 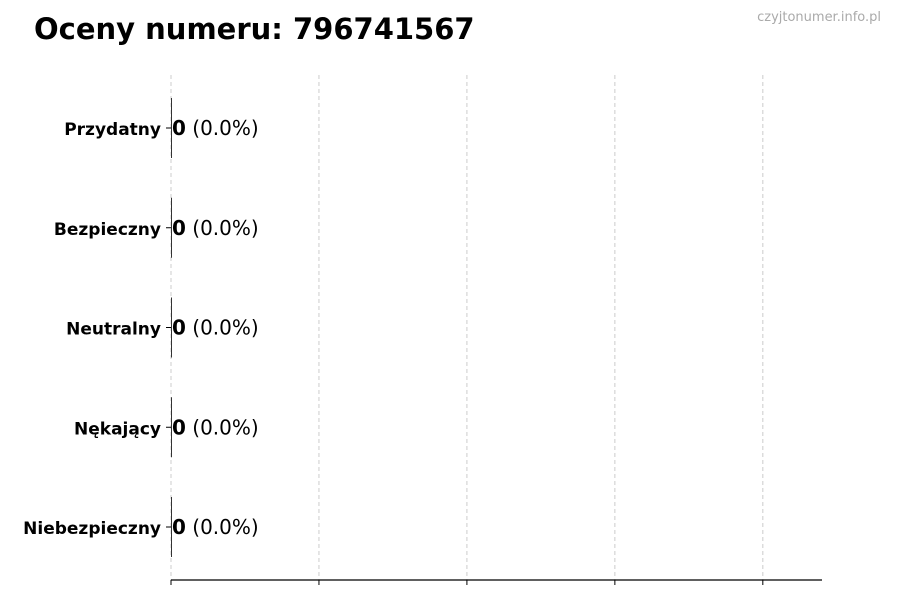 I want to click on chart-title: Oceny numeru: 796741567, so click(x=254, y=29).